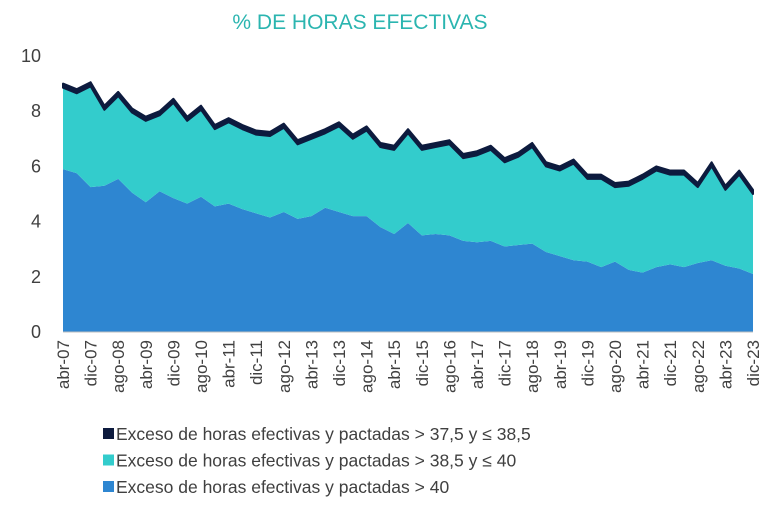  Describe the element at coordinates (146, 364) in the screenshot. I see `x-tick-label: abr-09` at that location.